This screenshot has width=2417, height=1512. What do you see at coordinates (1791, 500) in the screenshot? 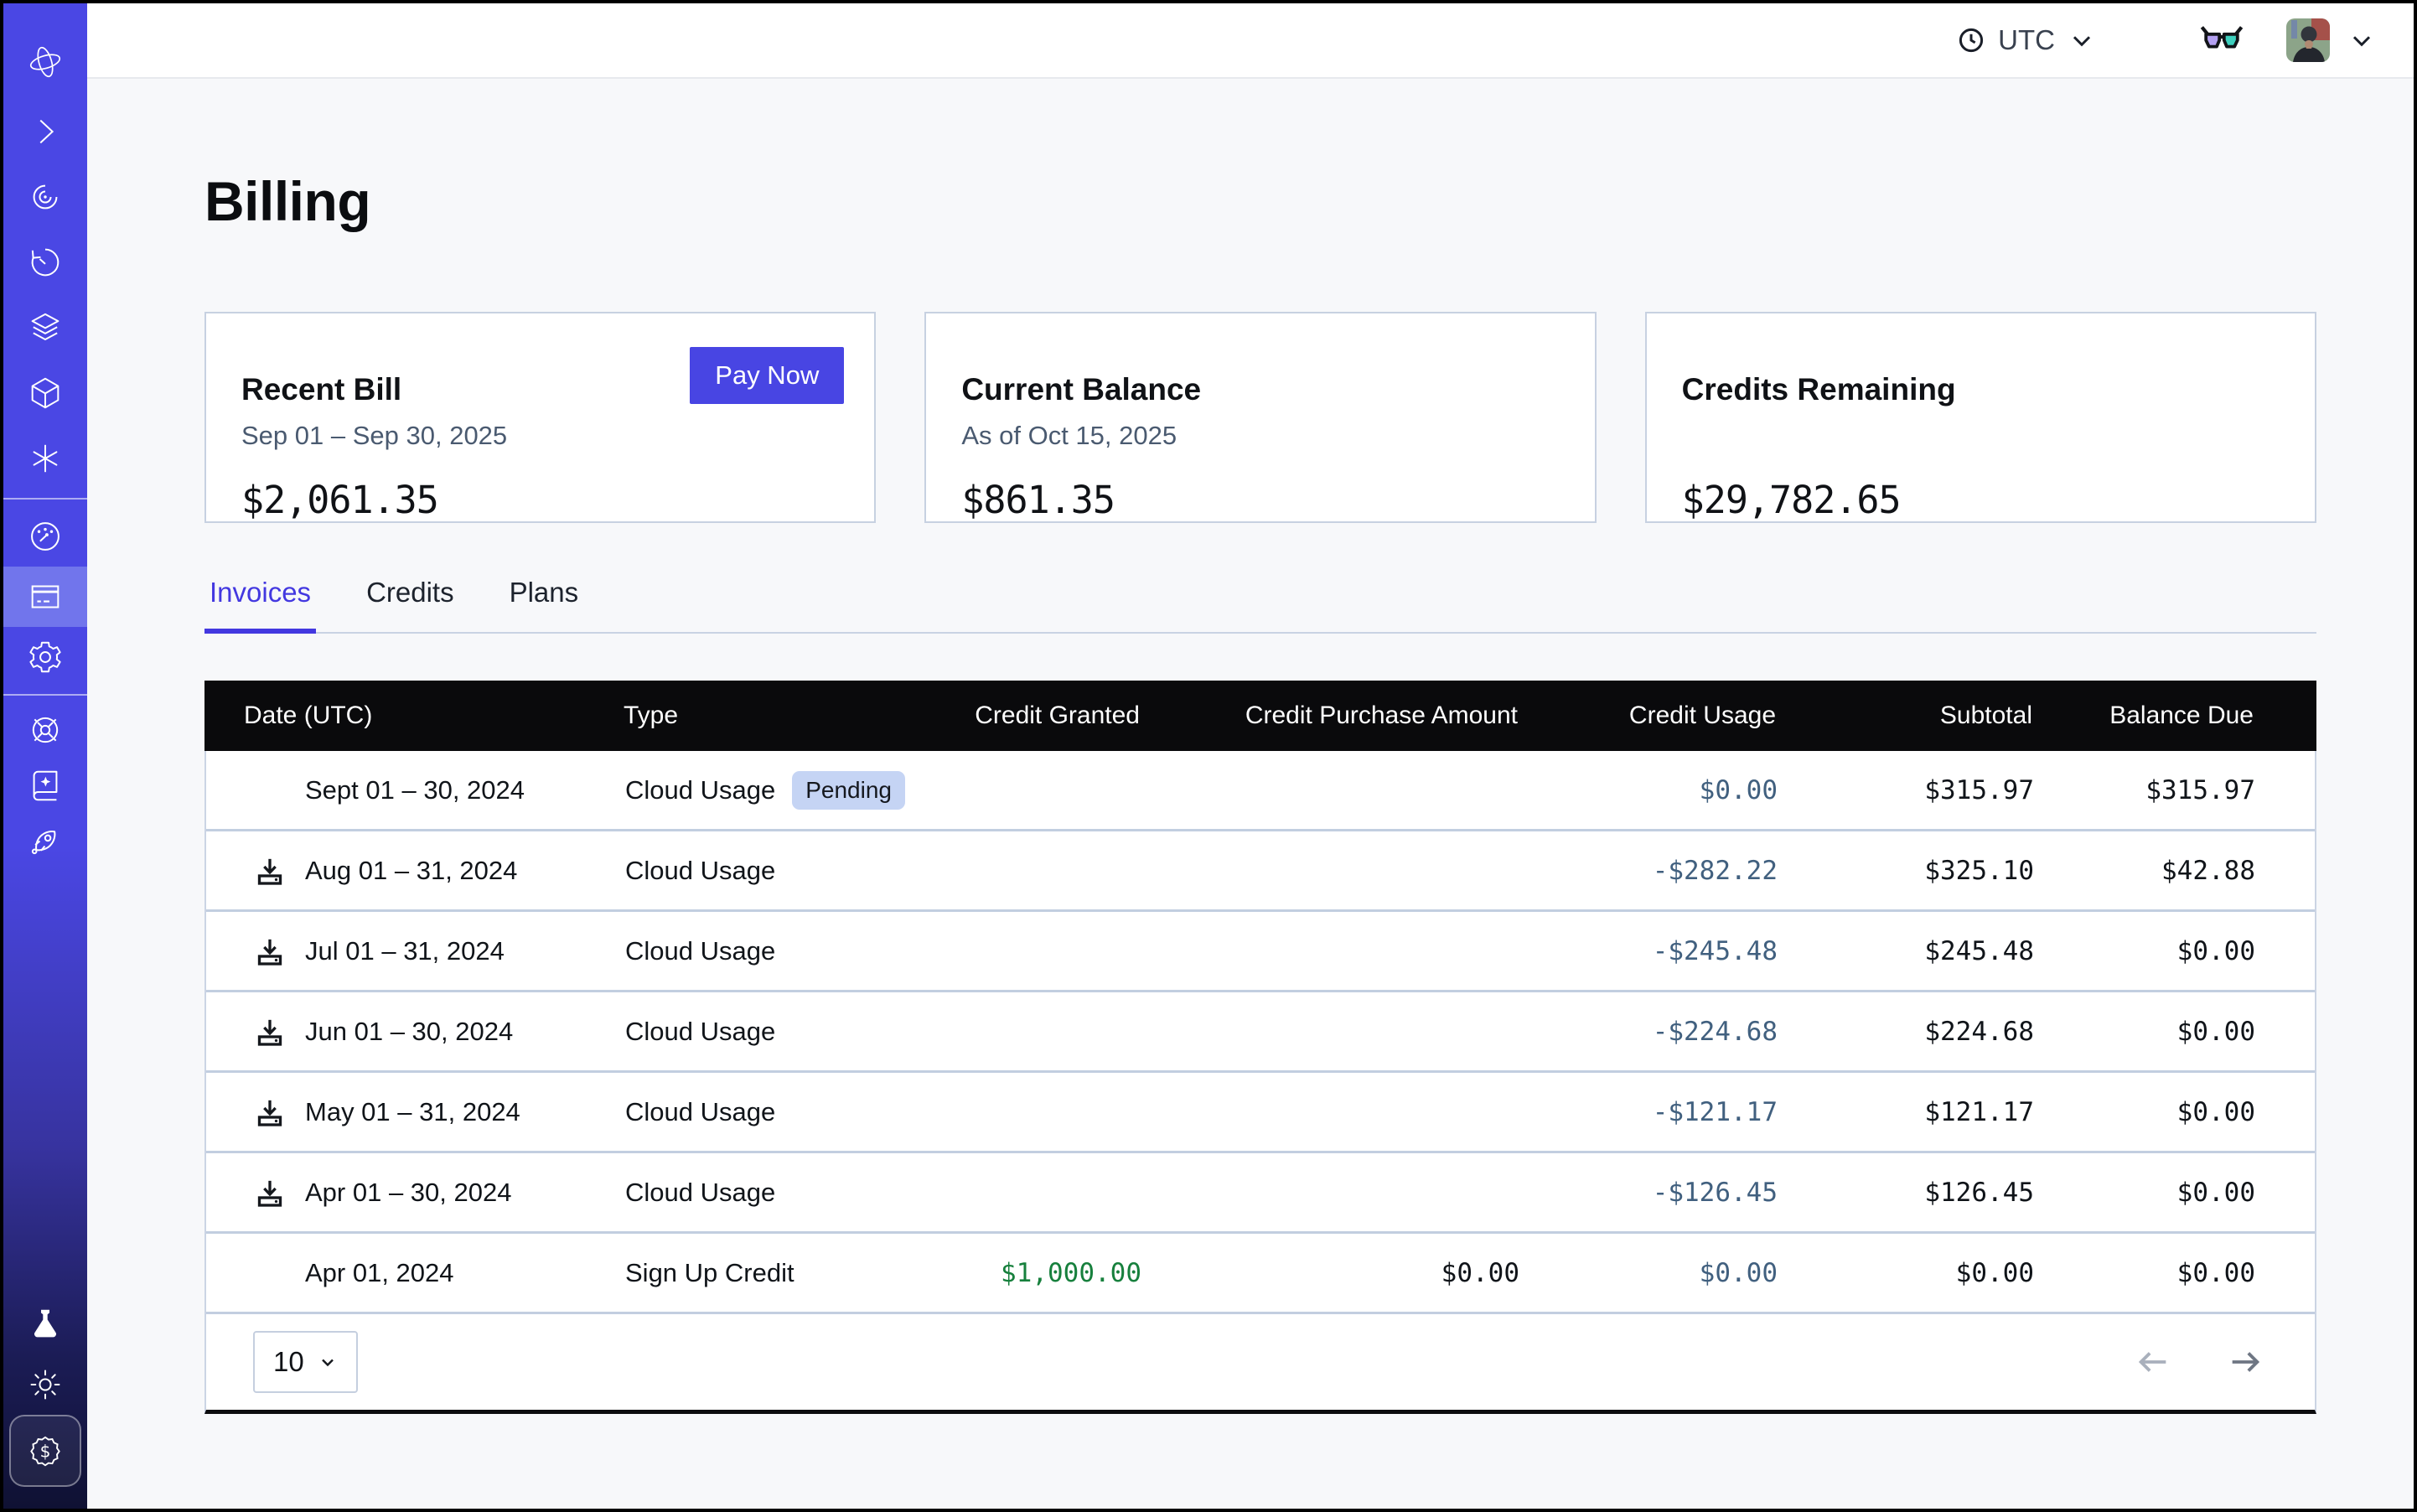
I see `credits-remaining-amount: $29,782.65` at bounding box center [1791, 500].